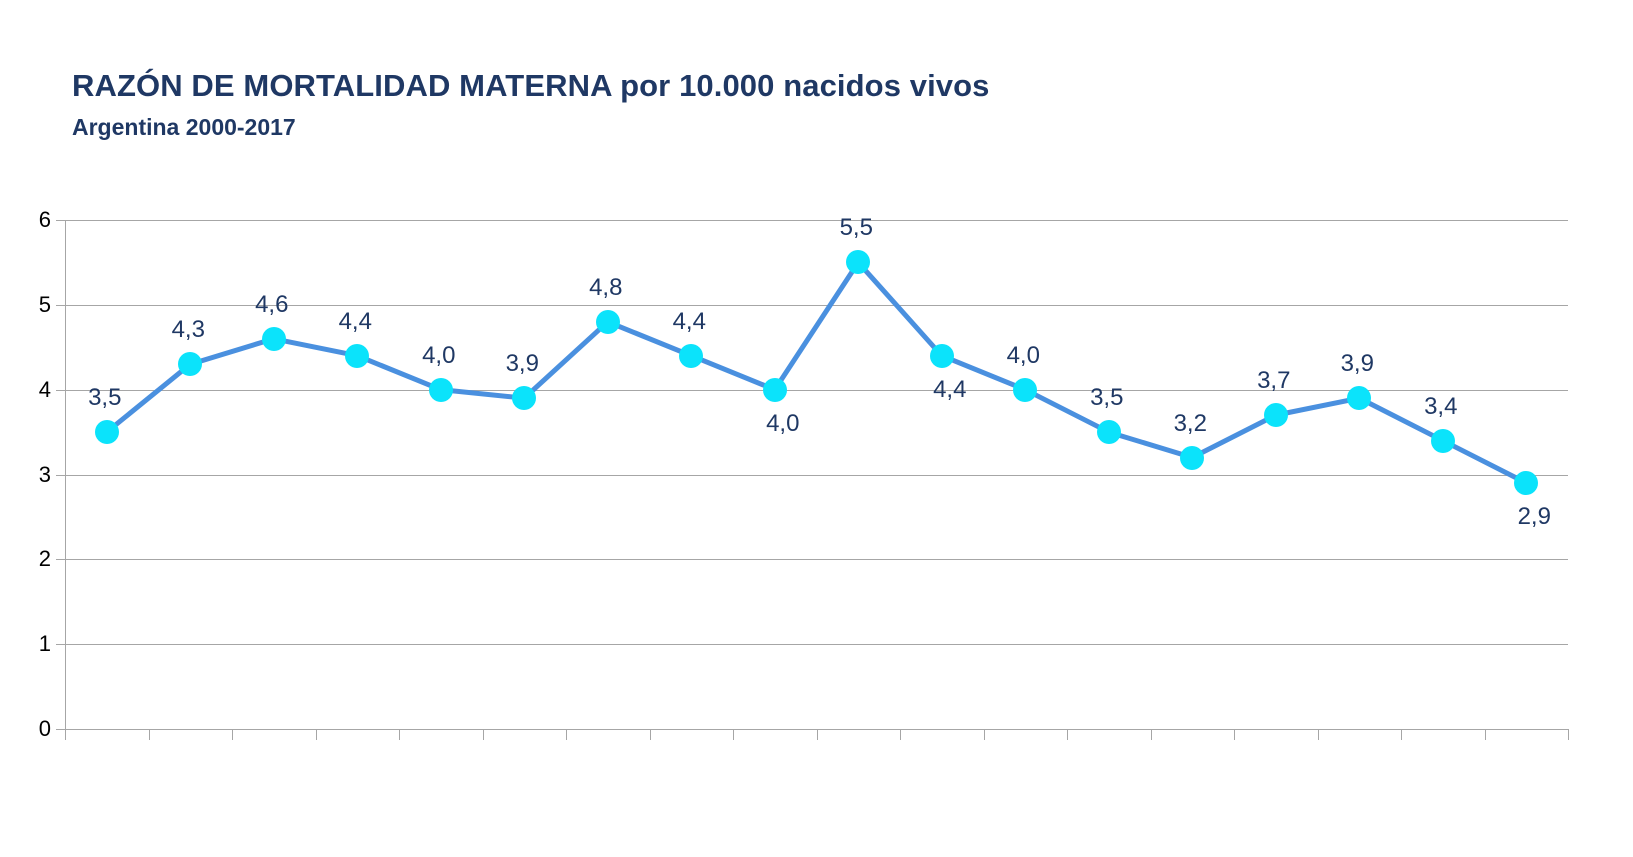  I want to click on chart-subtitle: Argentina 2000-2017, so click(184, 126).